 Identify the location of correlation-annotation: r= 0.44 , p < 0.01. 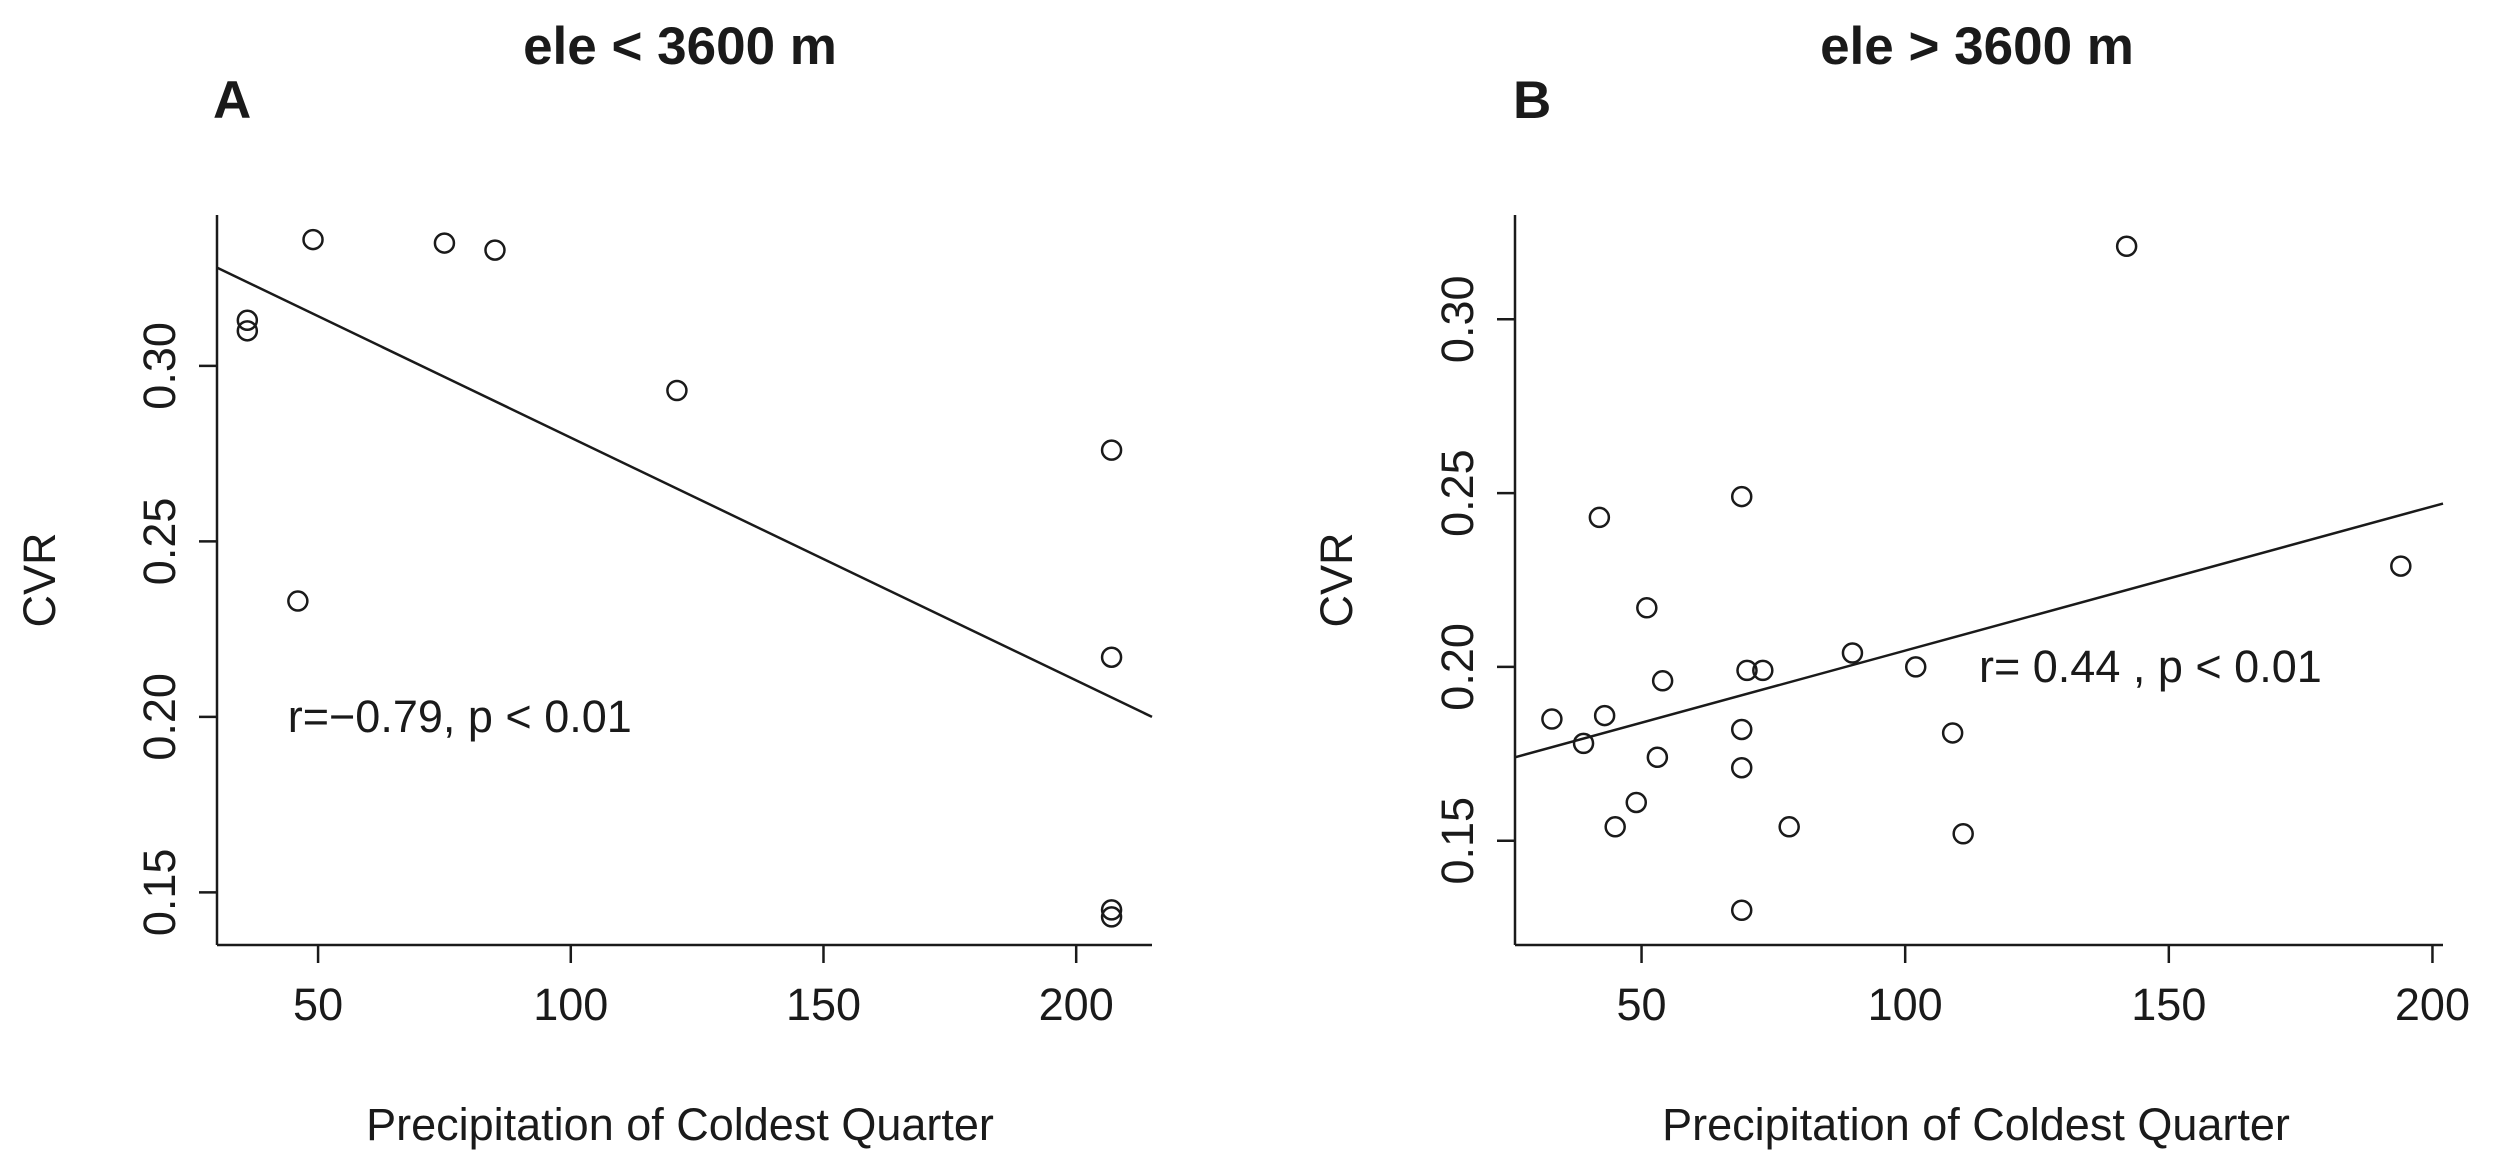
(2150, 666).